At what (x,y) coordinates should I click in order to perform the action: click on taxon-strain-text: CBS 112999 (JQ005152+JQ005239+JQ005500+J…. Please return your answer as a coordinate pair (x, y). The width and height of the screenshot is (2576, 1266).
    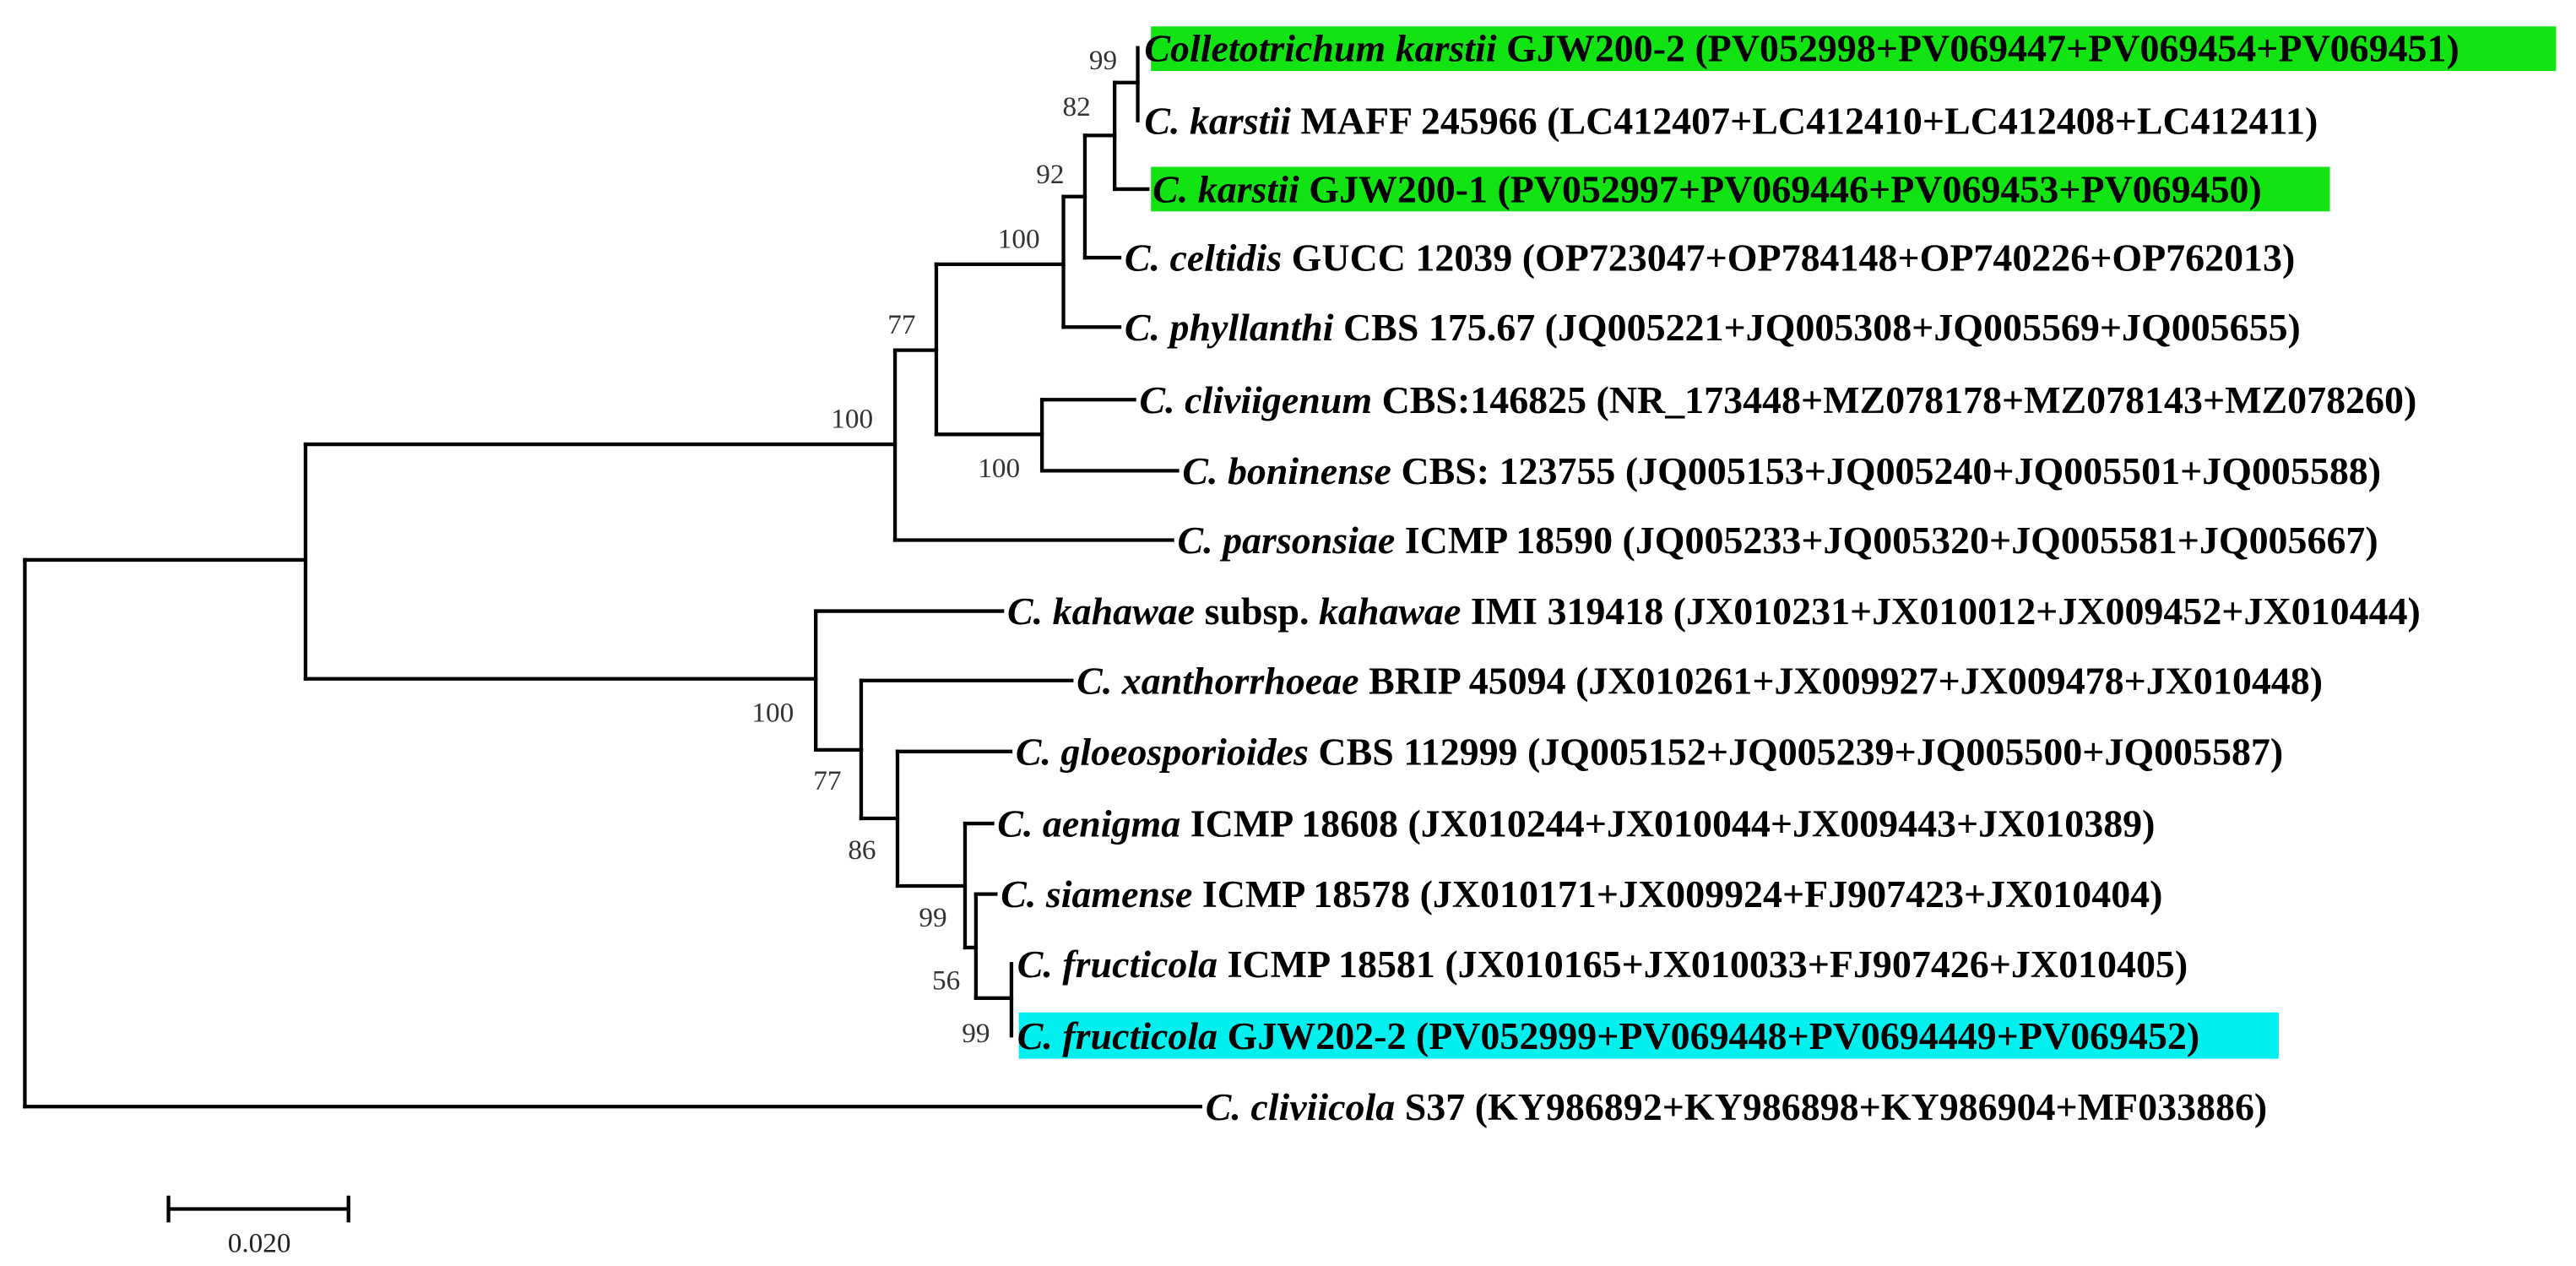
    Looking at the image, I should click on (1796, 751).